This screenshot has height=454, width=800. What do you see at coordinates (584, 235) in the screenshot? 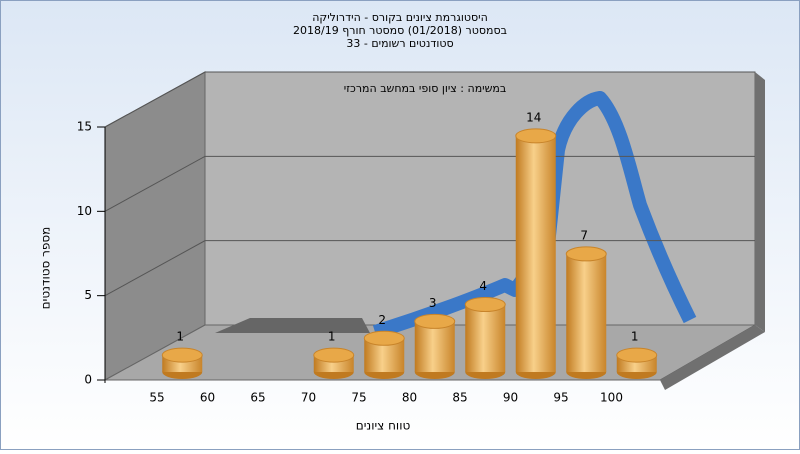
I see `value-label: 7` at bounding box center [584, 235].